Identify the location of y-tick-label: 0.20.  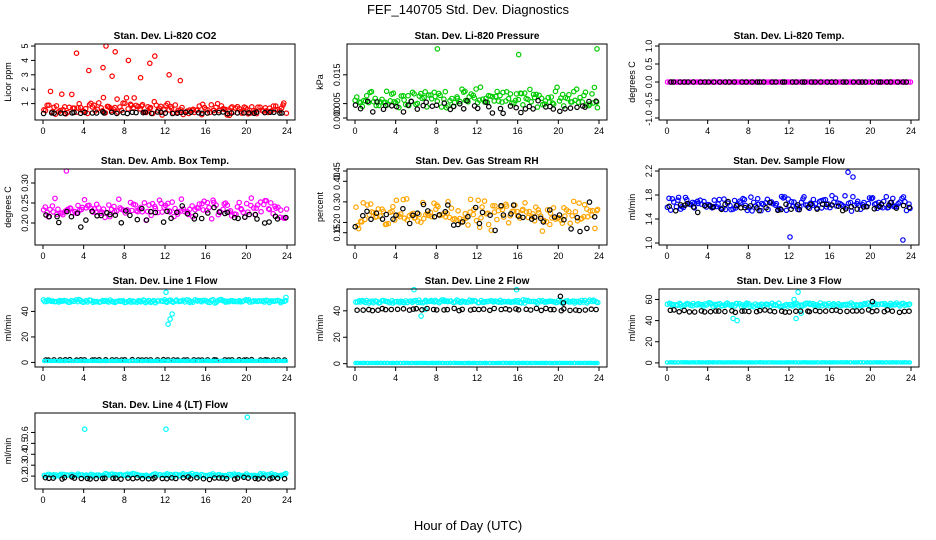
(337, 223).